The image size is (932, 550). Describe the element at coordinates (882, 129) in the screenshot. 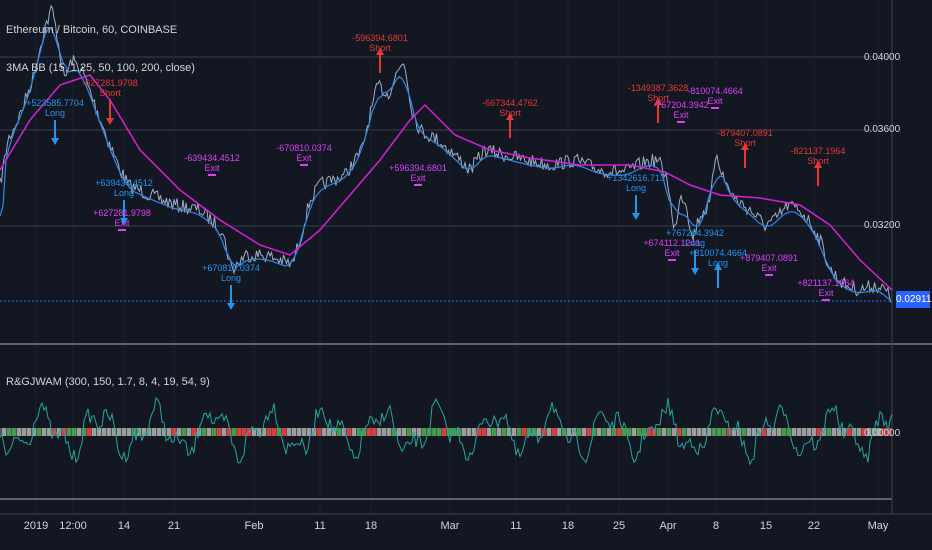

I see `price-label-1: 0.03600` at that location.